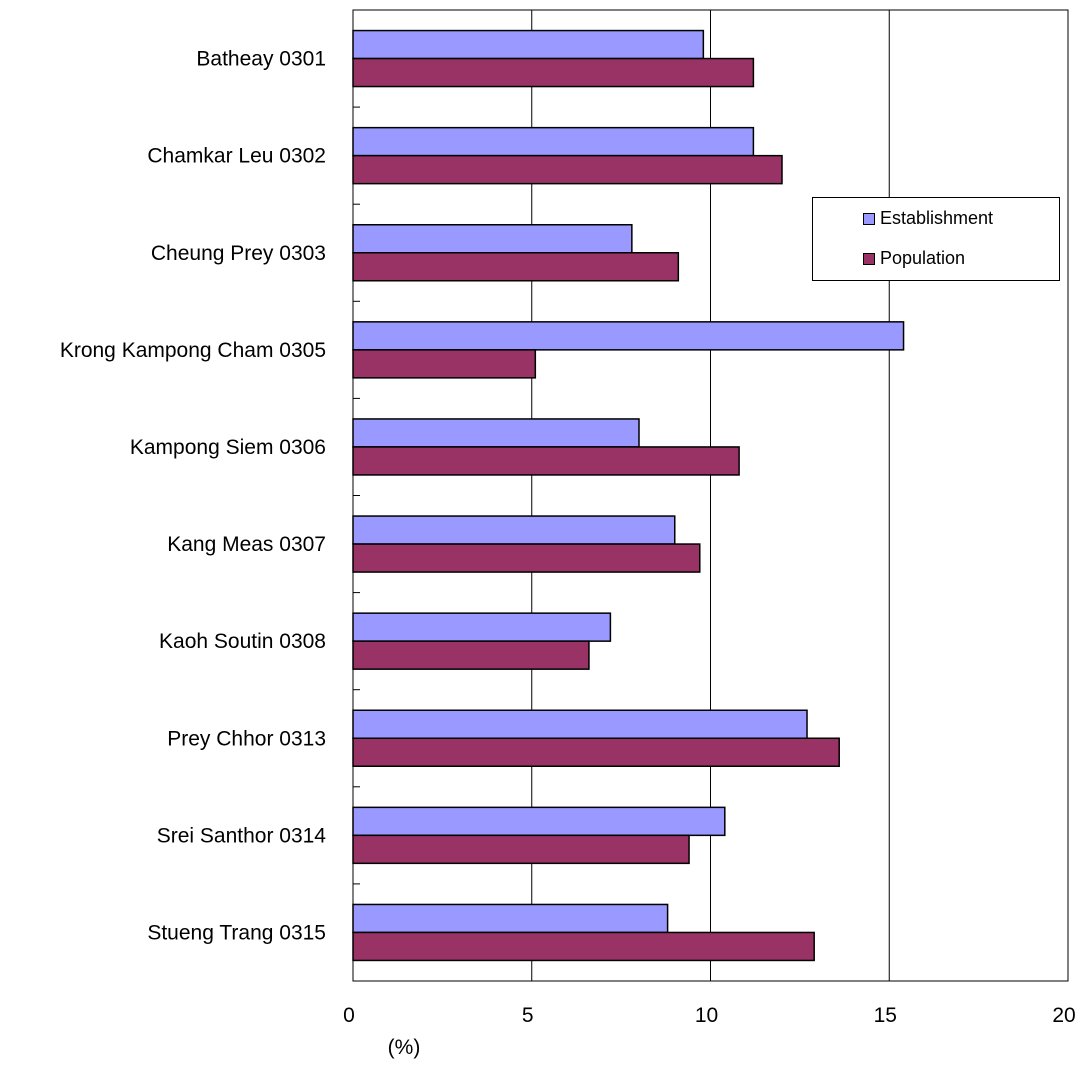 The image size is (1088, 1066). Describe the element at coordinates (236, 156) in the screenshot. I see `category-label: Chamkar Leu 0302` at that location.